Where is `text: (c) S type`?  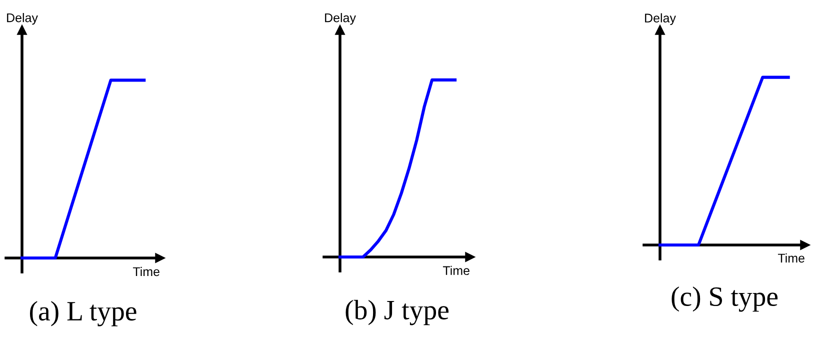
text: (c) S type is located at coordinates (725, 299).